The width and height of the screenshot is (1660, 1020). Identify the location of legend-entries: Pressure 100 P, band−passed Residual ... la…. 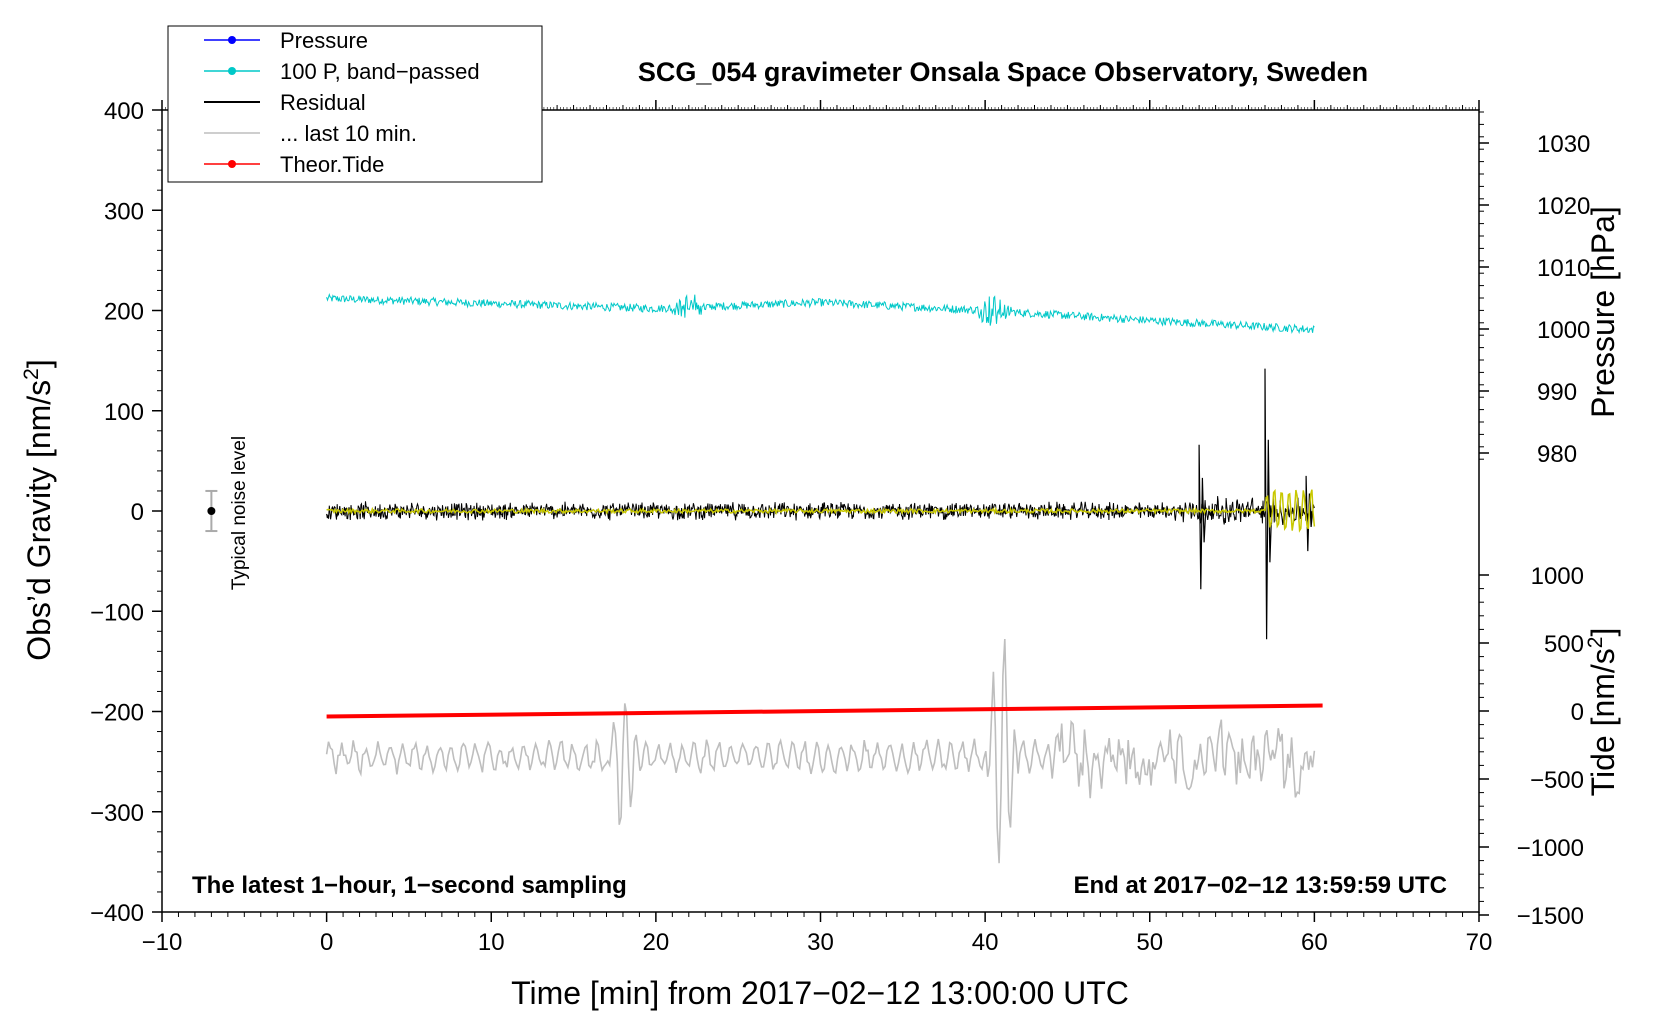
(342, 102).